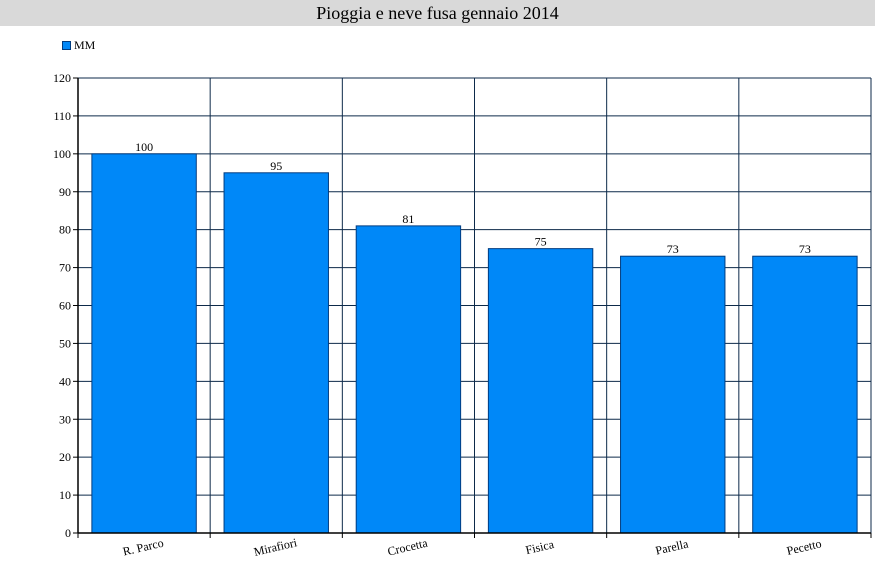 The width and height of the screenshot is (875, 576). I want to click on data-label: 100, so click(144, 147).